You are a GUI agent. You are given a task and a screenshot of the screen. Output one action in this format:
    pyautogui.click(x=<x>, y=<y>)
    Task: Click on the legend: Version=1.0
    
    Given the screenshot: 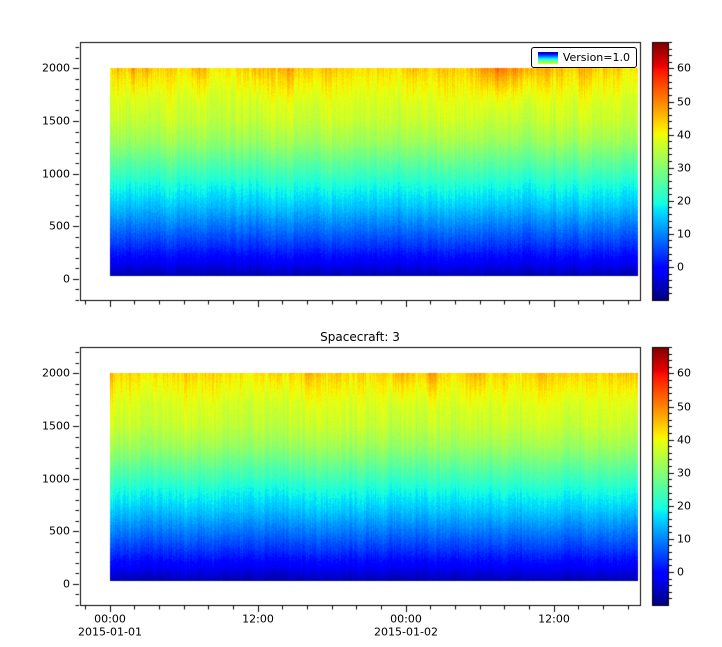 What is the action you would take?
    pyautogui.click(x=583, y=57)
    